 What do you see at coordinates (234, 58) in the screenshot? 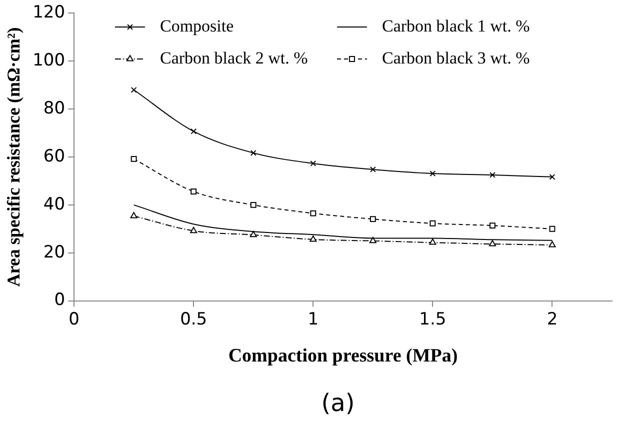
I see `legend-label: Carbon black 2 wt. %` at bounding box center [234, 58].